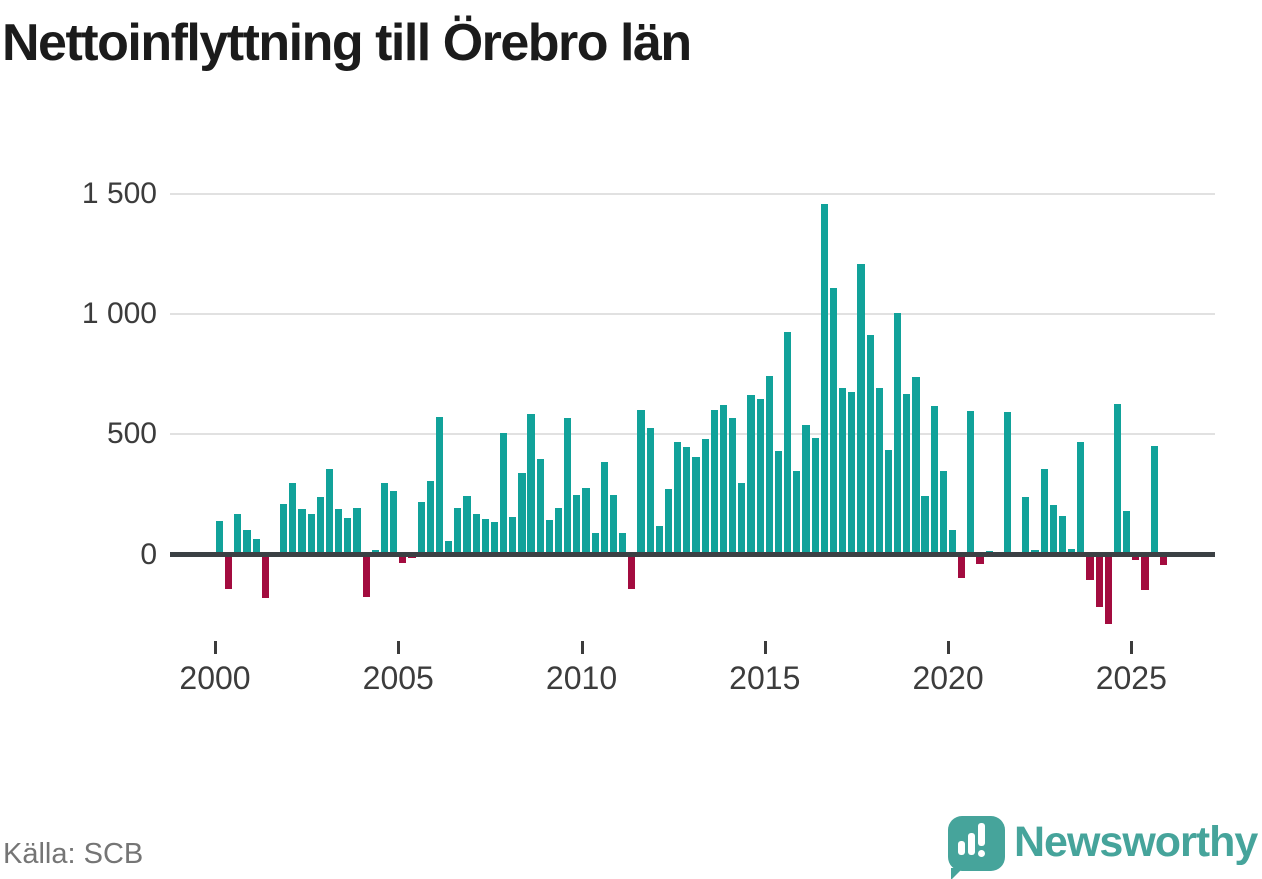 The height and width of the screenshot is (879, 1262). What do you see at coordinates (976, 843) in the screenshot?
I see `newsworthy-logo-icon` at bounding box center [976, 843].